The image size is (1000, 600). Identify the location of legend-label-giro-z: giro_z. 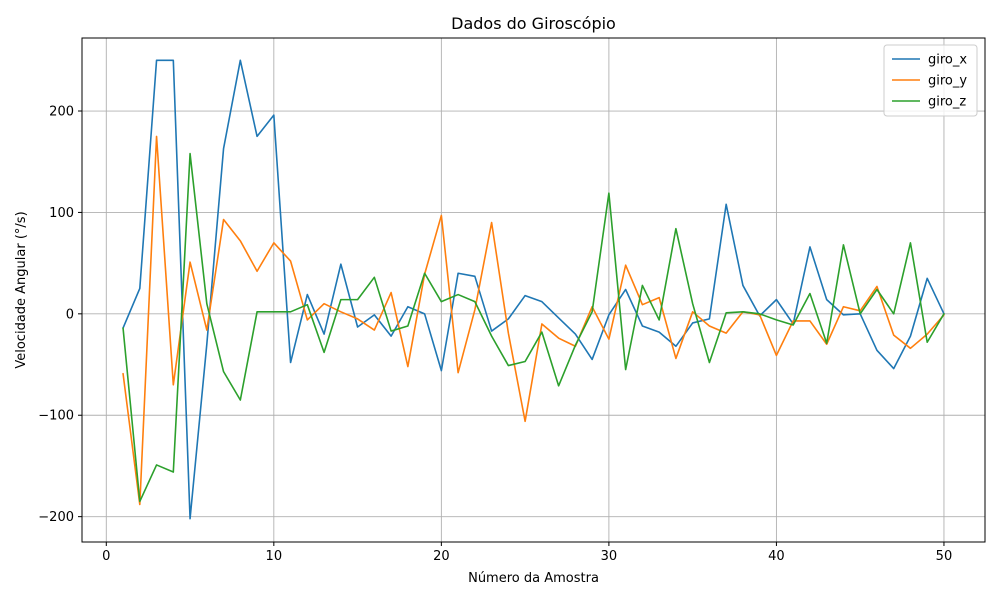
(947, 102).